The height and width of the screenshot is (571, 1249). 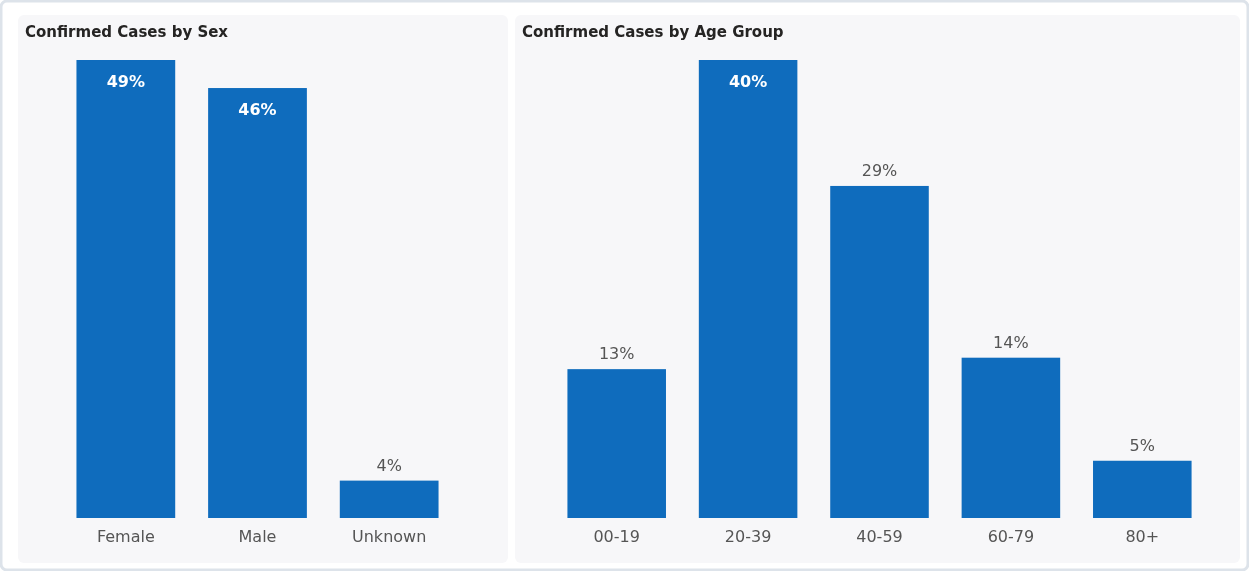 I want to click on x-tick-label: 60-79, so click(x=1011, y=536).